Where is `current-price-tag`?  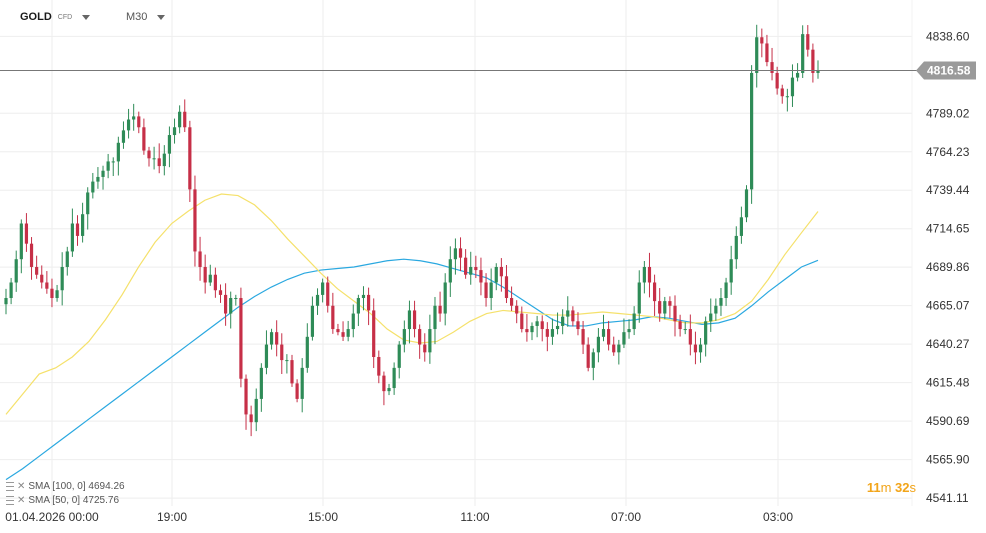 current-price-tag is located at coordinates (946, 70).